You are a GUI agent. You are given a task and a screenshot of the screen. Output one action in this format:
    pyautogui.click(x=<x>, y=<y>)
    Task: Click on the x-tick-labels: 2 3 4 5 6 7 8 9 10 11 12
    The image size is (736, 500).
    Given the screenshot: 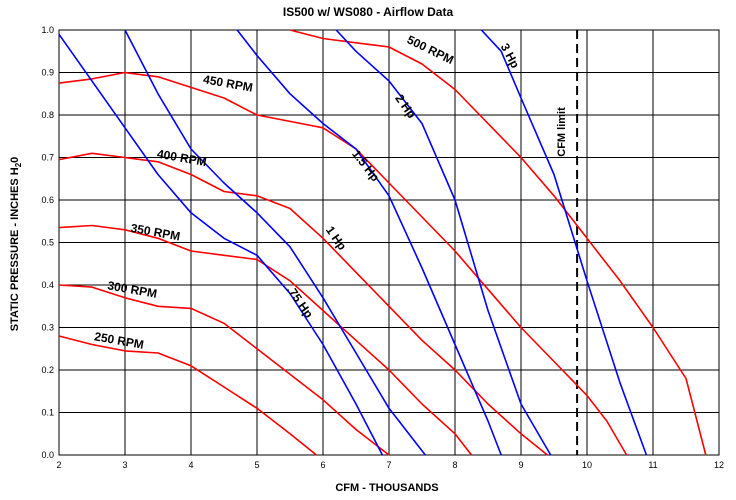 What is the action you would take?
    pyautogui.click(x=390, y=465)
    